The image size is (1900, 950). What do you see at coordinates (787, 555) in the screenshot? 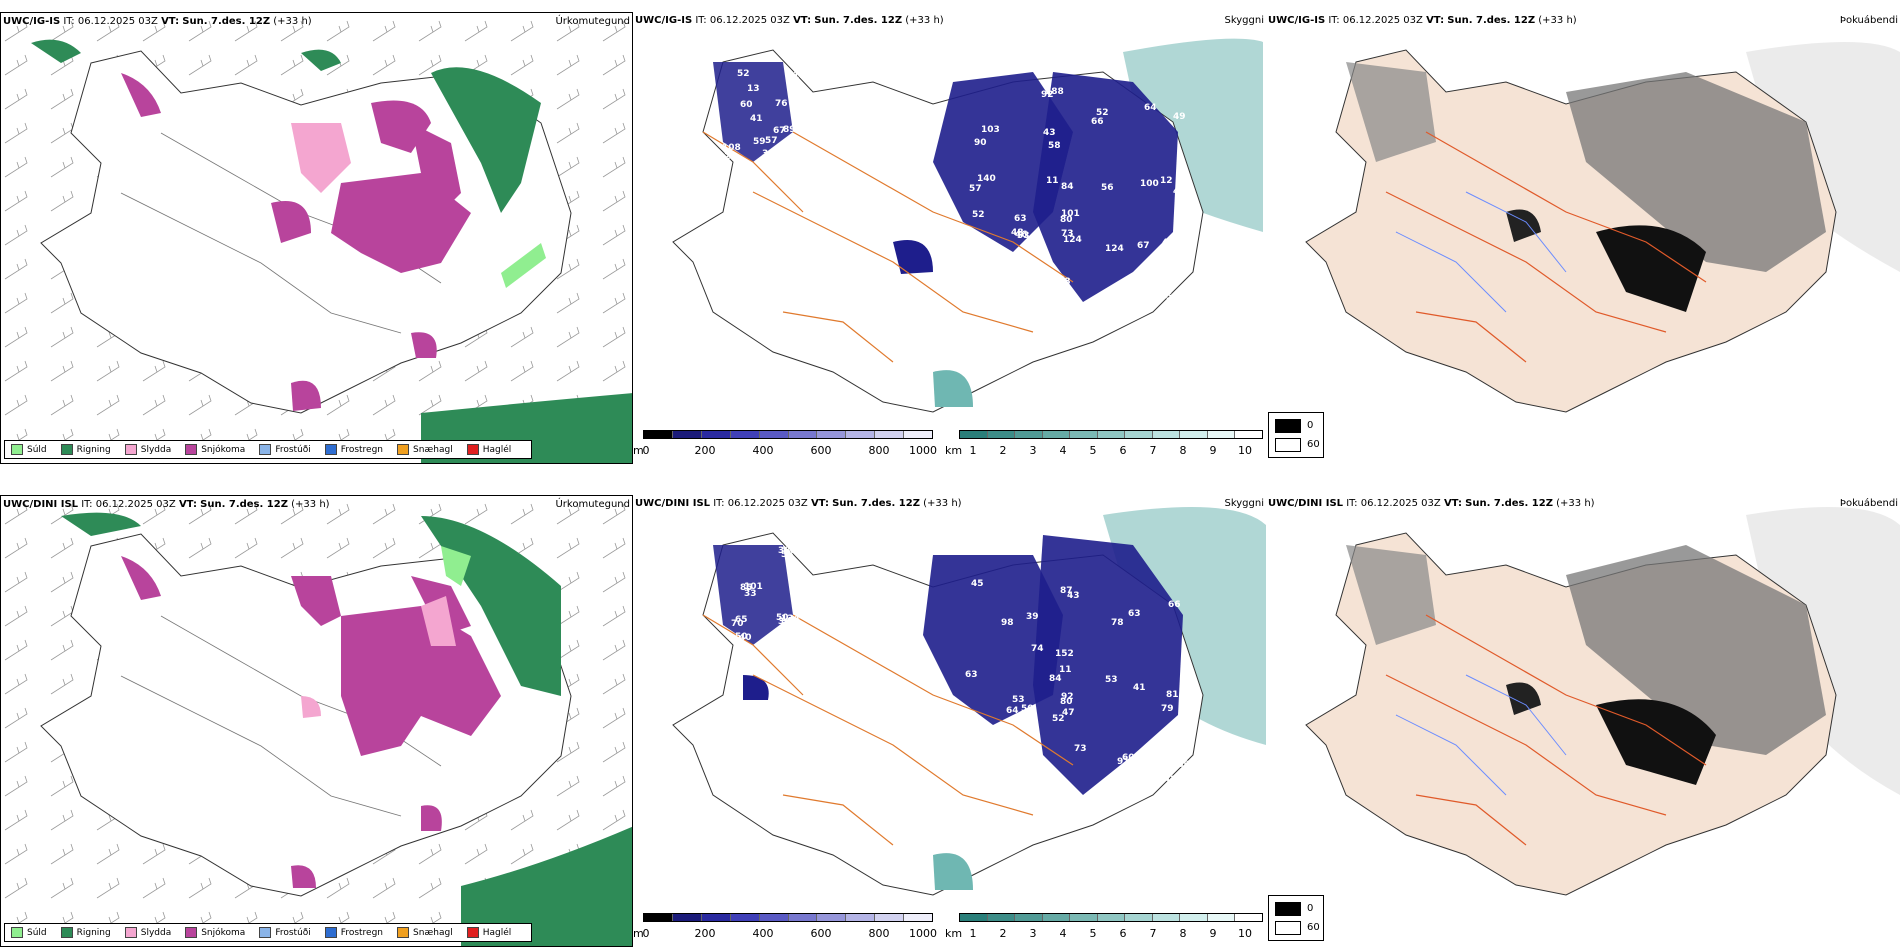
I see `height-label: 58` at bounding box center [787, 555].